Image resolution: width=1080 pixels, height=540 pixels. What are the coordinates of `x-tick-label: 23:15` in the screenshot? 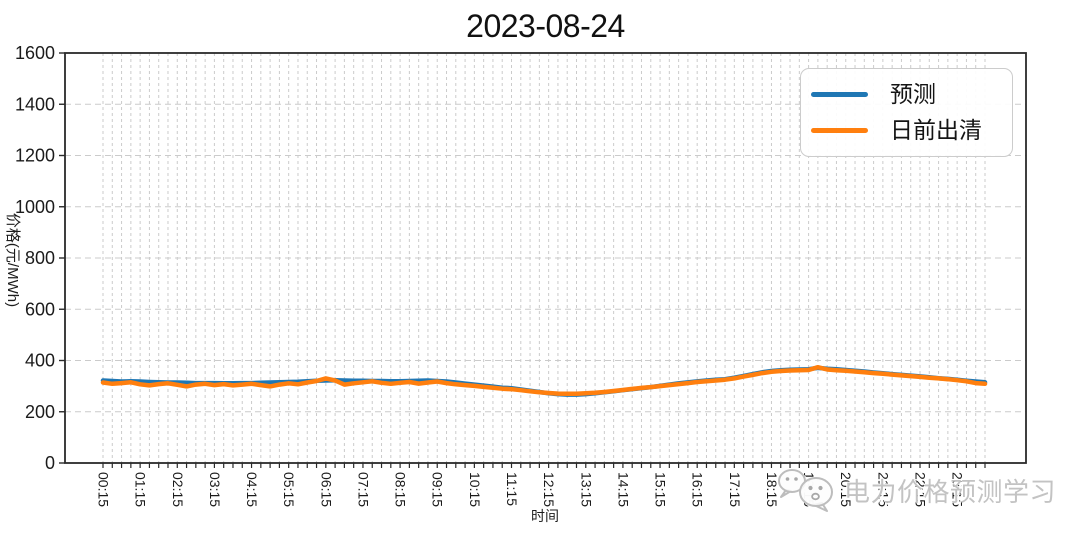 It's located at (958, 489).